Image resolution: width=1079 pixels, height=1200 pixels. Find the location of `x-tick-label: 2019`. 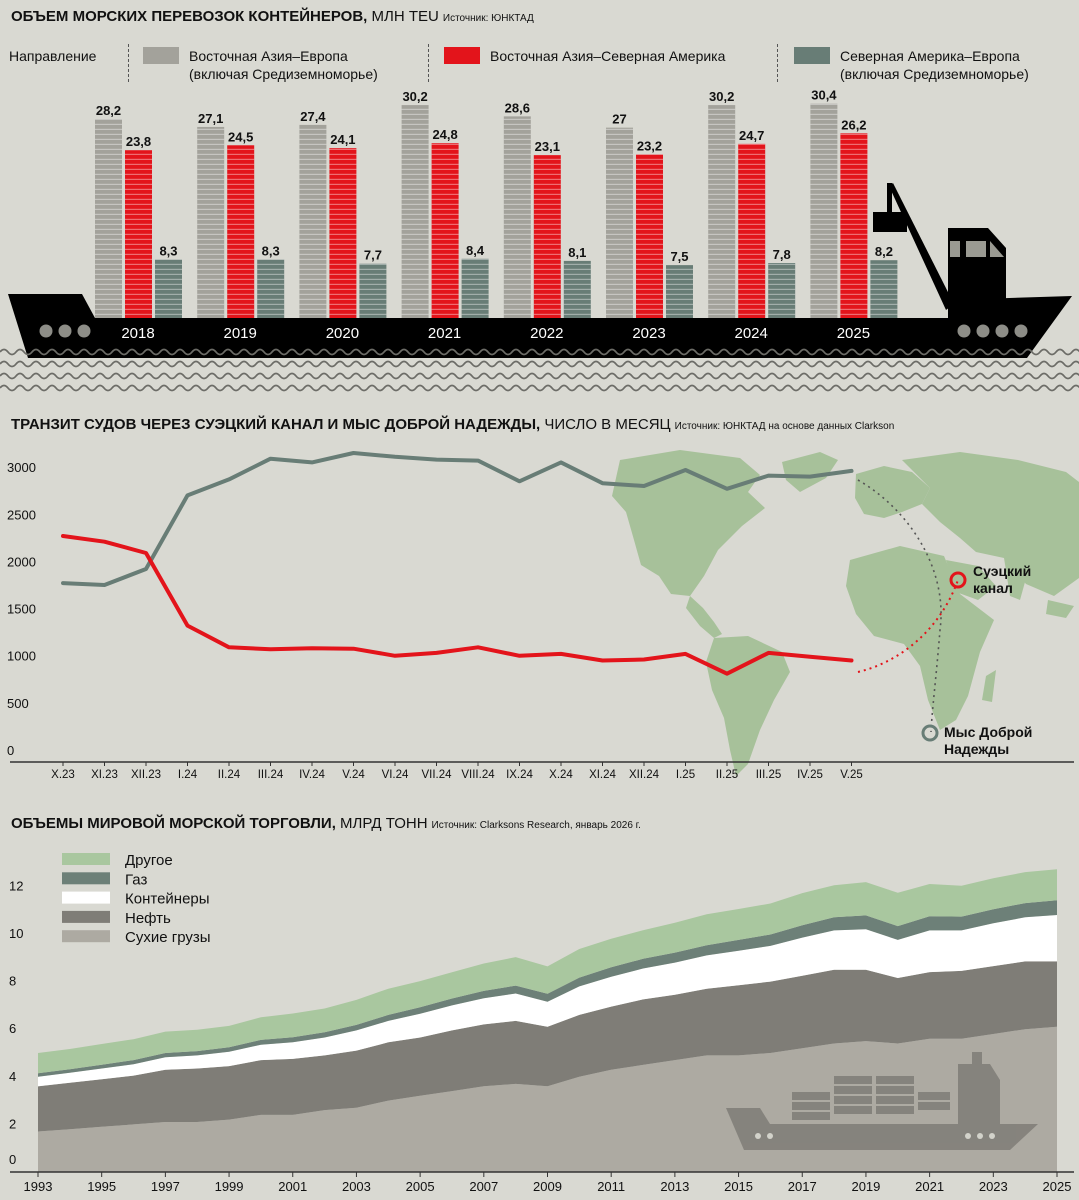

x-tick-label: 2019 is located at coordinates (865, 1186).